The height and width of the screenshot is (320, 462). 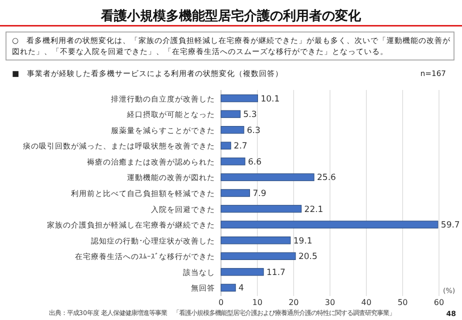 I want to click on data-label: 11.7, so click(x=276, y=273).